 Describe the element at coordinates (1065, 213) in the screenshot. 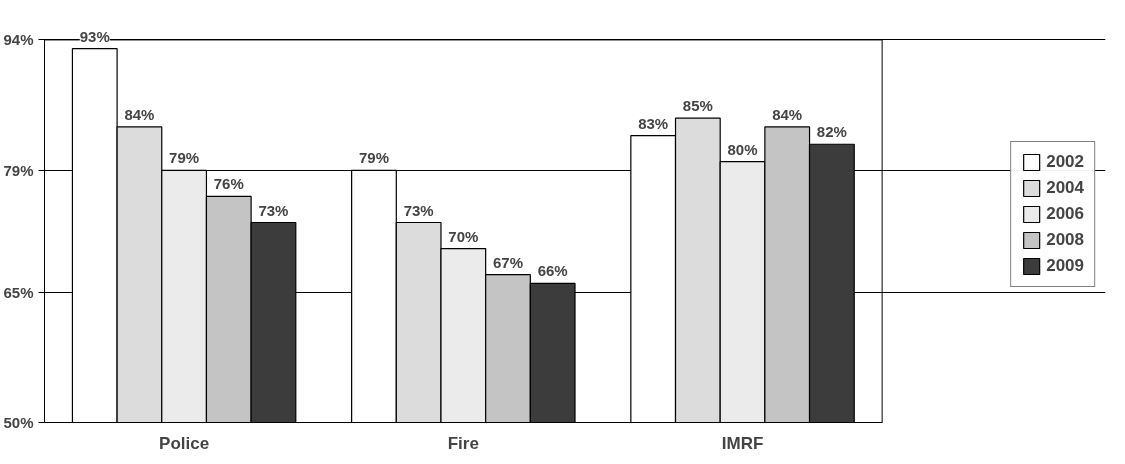

I see `legend-label: 2006` at that location.